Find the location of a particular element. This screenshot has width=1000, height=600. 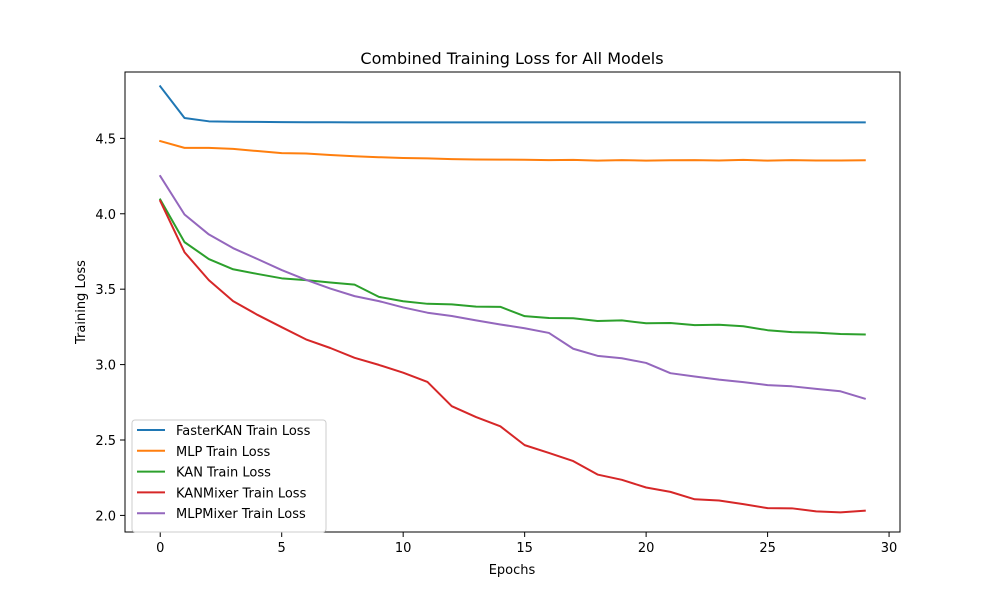

x-tick-label: 10 is located at coordinates (403, 548).